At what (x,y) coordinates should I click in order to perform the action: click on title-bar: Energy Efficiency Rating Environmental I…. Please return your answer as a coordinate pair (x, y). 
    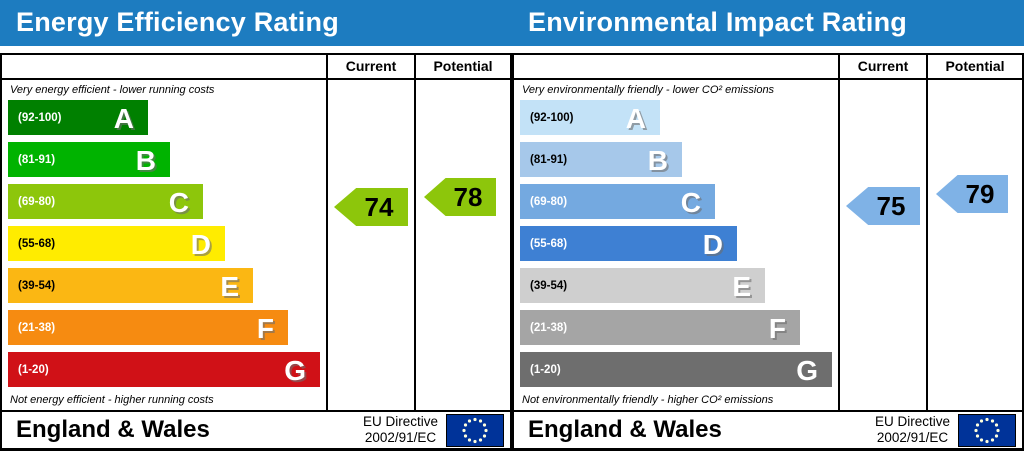
    Looking at the image, I should click on (512, 23).